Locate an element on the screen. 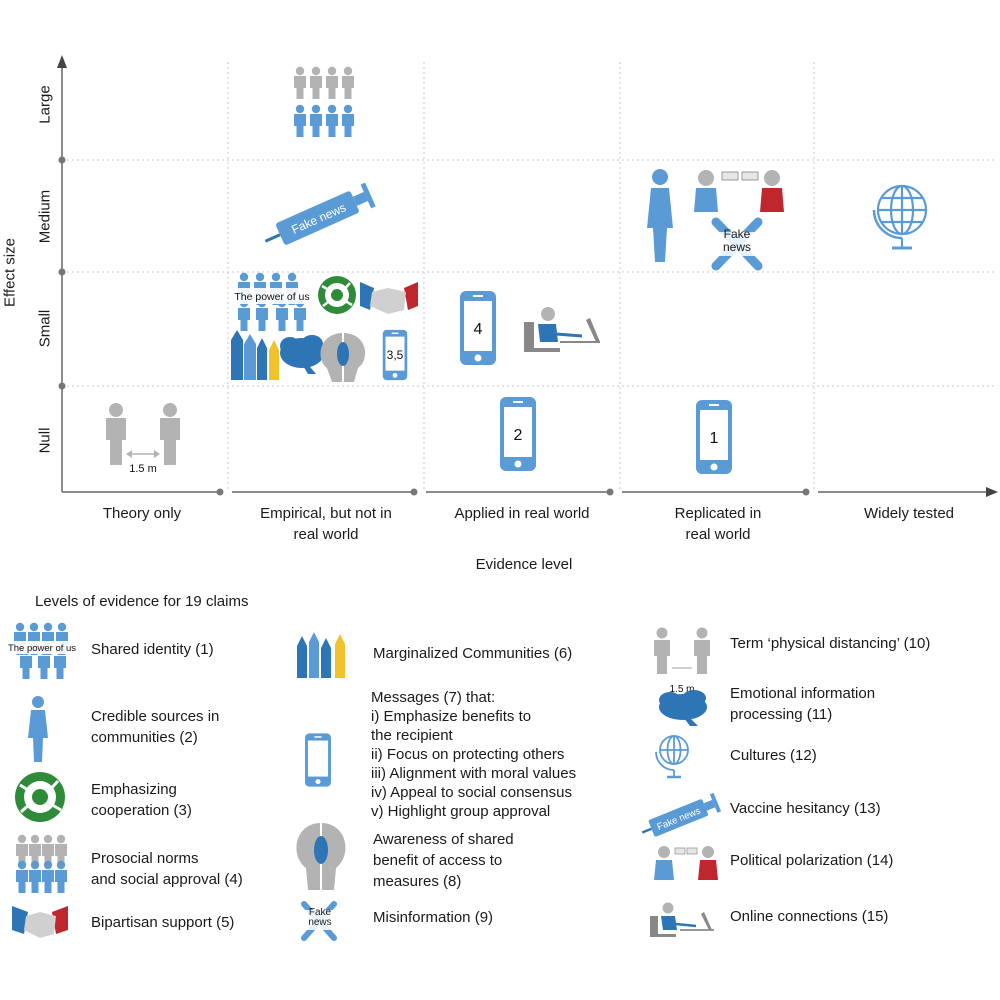  legend-item-cooperation: Emphasizing cooperation (3) is located at coordinates (141, 800).